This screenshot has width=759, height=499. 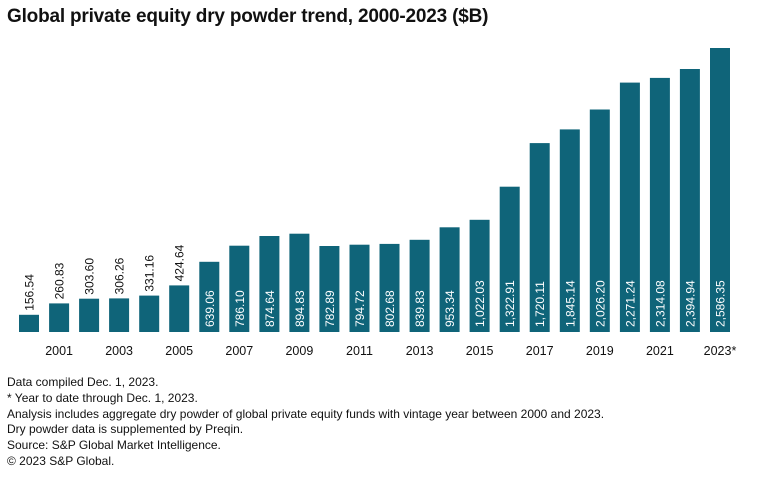 I want to click on bar-2018, so click(x=569, y=230).